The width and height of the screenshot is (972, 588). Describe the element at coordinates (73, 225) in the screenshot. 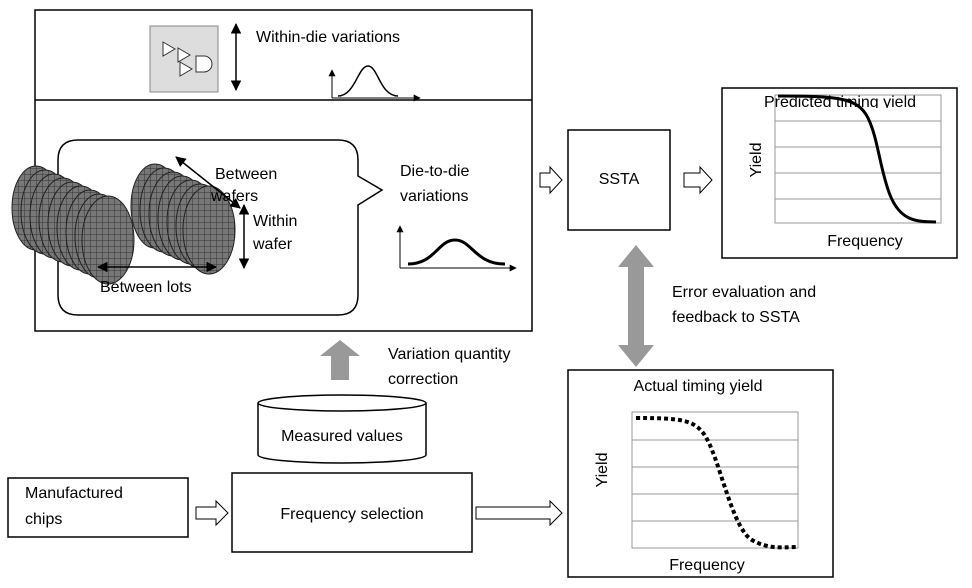

I see `wafer-stack` at that location.